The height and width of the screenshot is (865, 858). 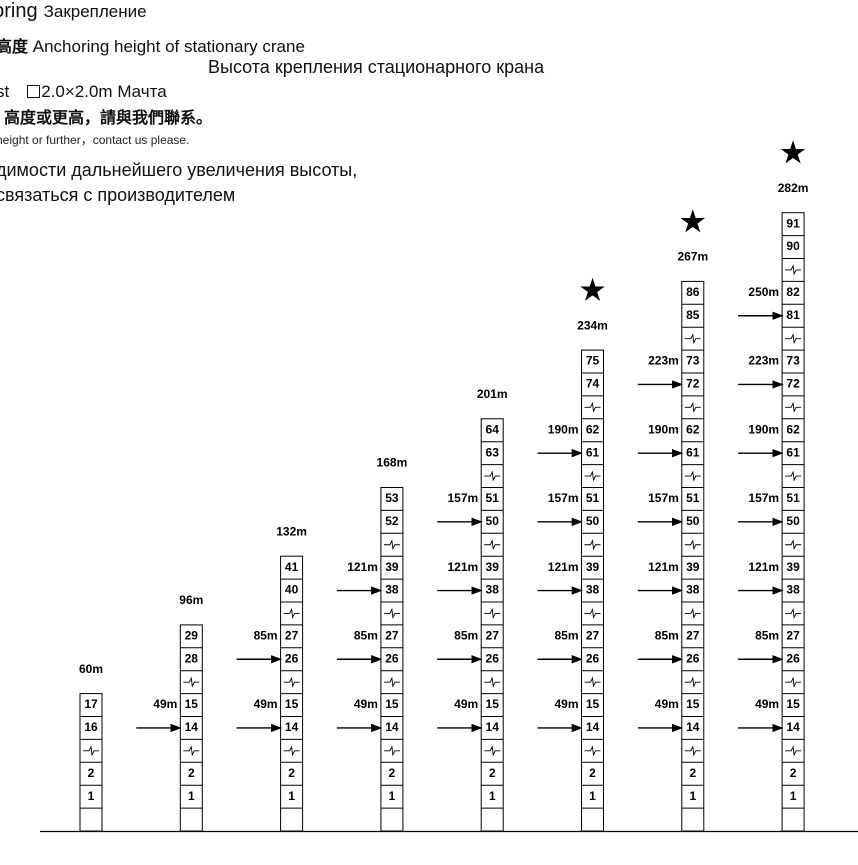 What do you see at coordinates (392, 498) in the screenshot?
I see `section-number: 53` at bounding box center [392, 498].